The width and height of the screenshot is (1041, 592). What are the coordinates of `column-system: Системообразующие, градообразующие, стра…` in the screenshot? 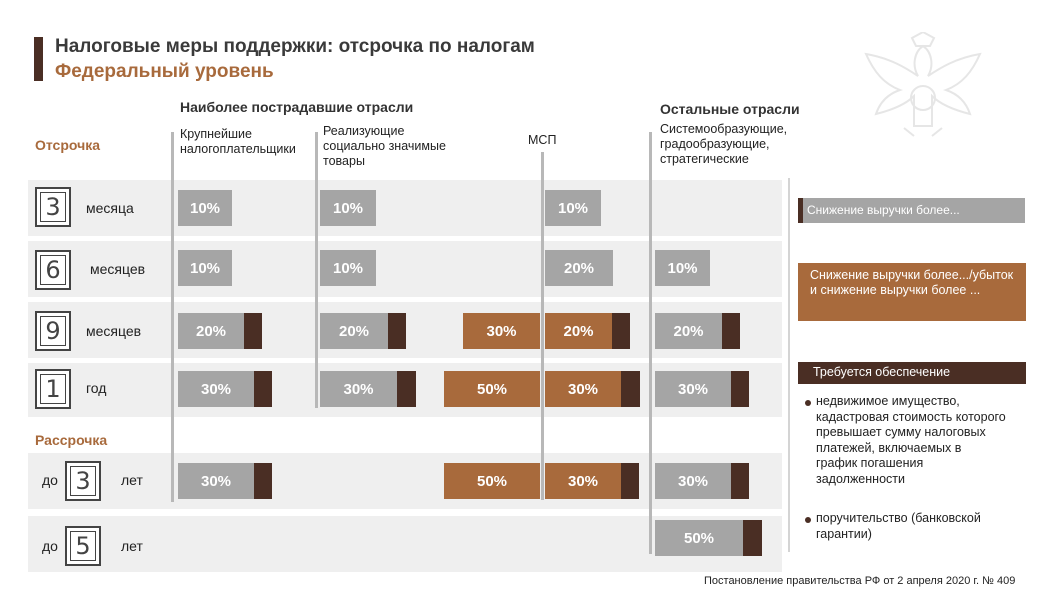 It's located at (724, 144).